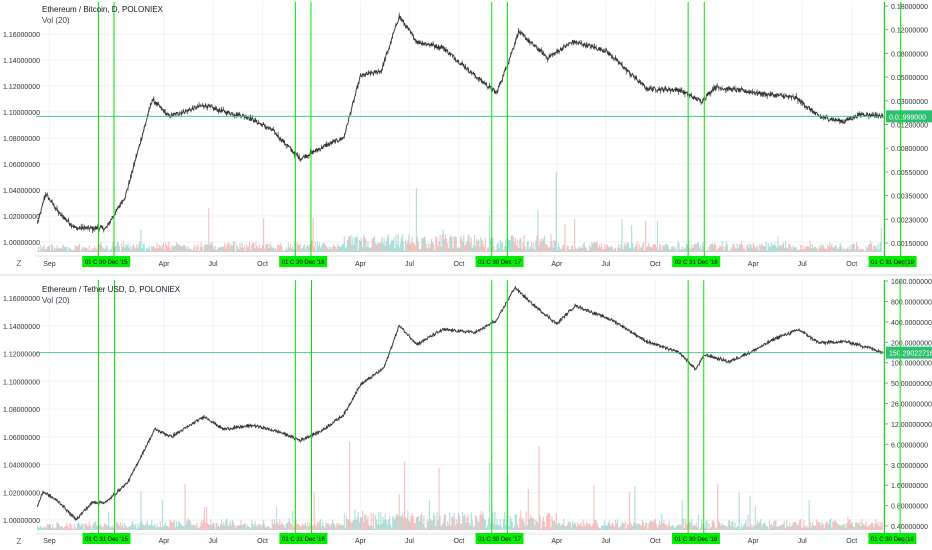  I want to click on pane-1-auto-scale-icon: A, so click(905, 263).